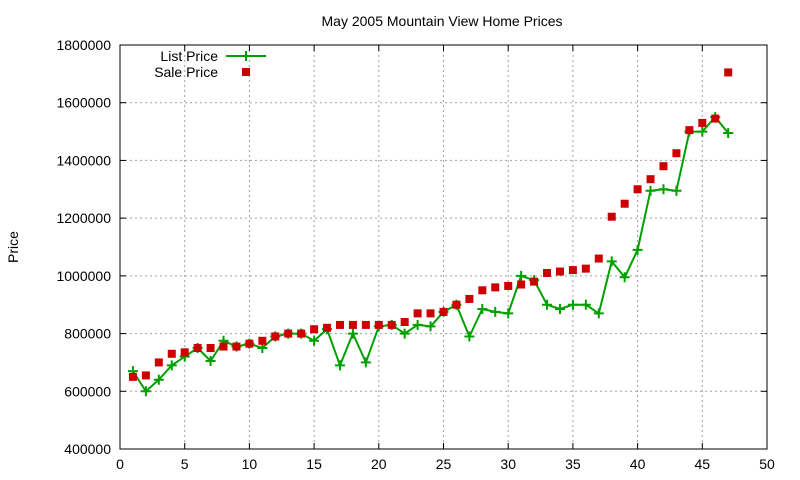 The image size is (800, 480). Describe the element at coordinates (508, 464) in the screenshot. I see `x-tick-label: 30` at that location.